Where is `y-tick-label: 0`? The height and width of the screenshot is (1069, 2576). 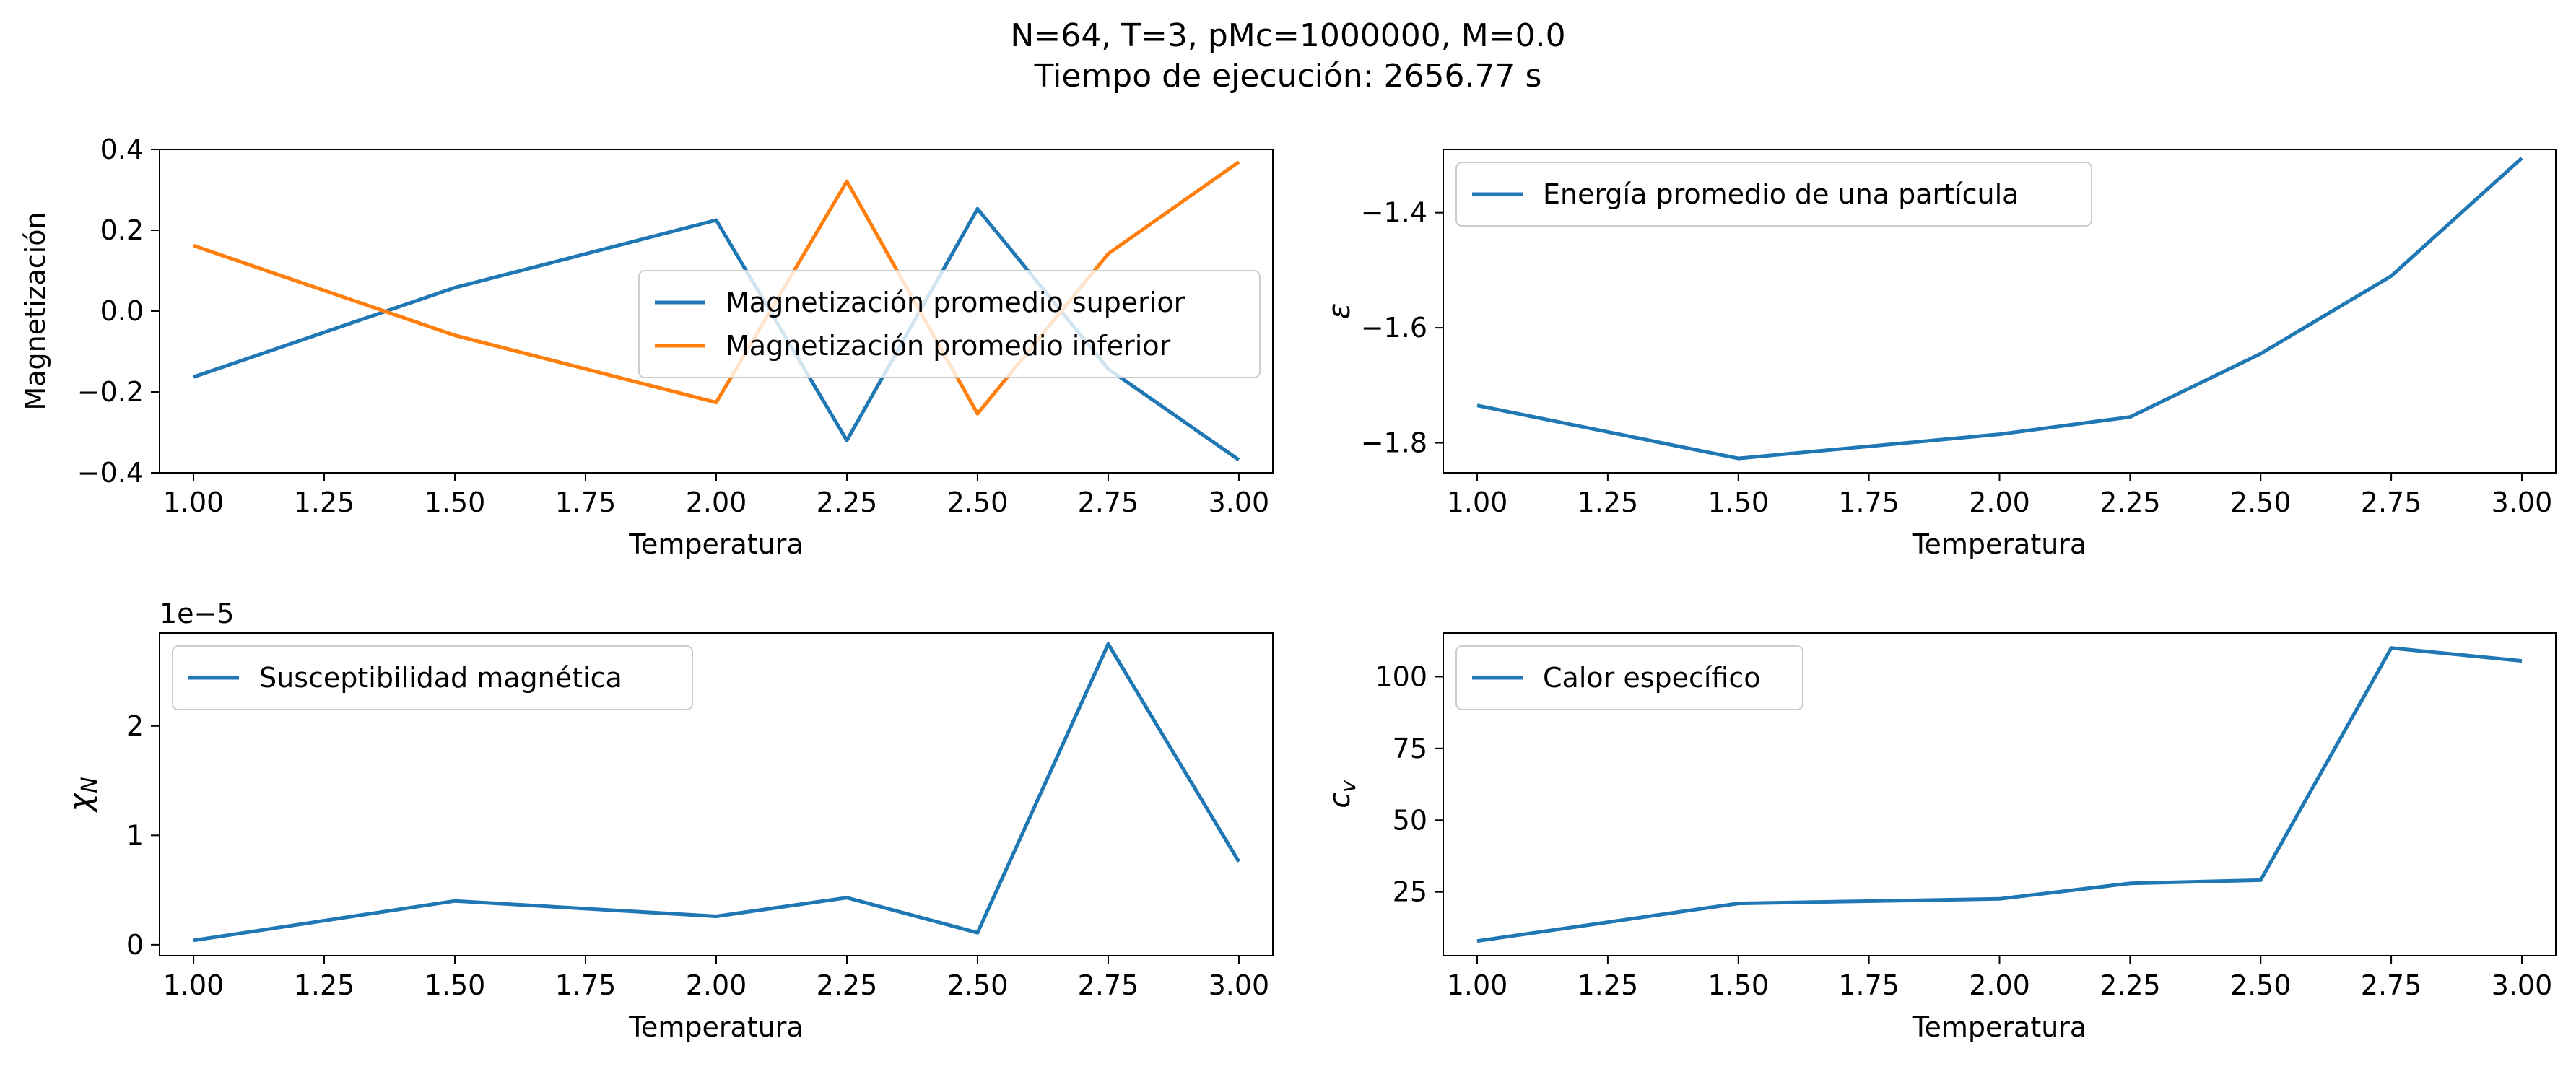 y-tick-label: 0 is located at coordinates (135, 945).